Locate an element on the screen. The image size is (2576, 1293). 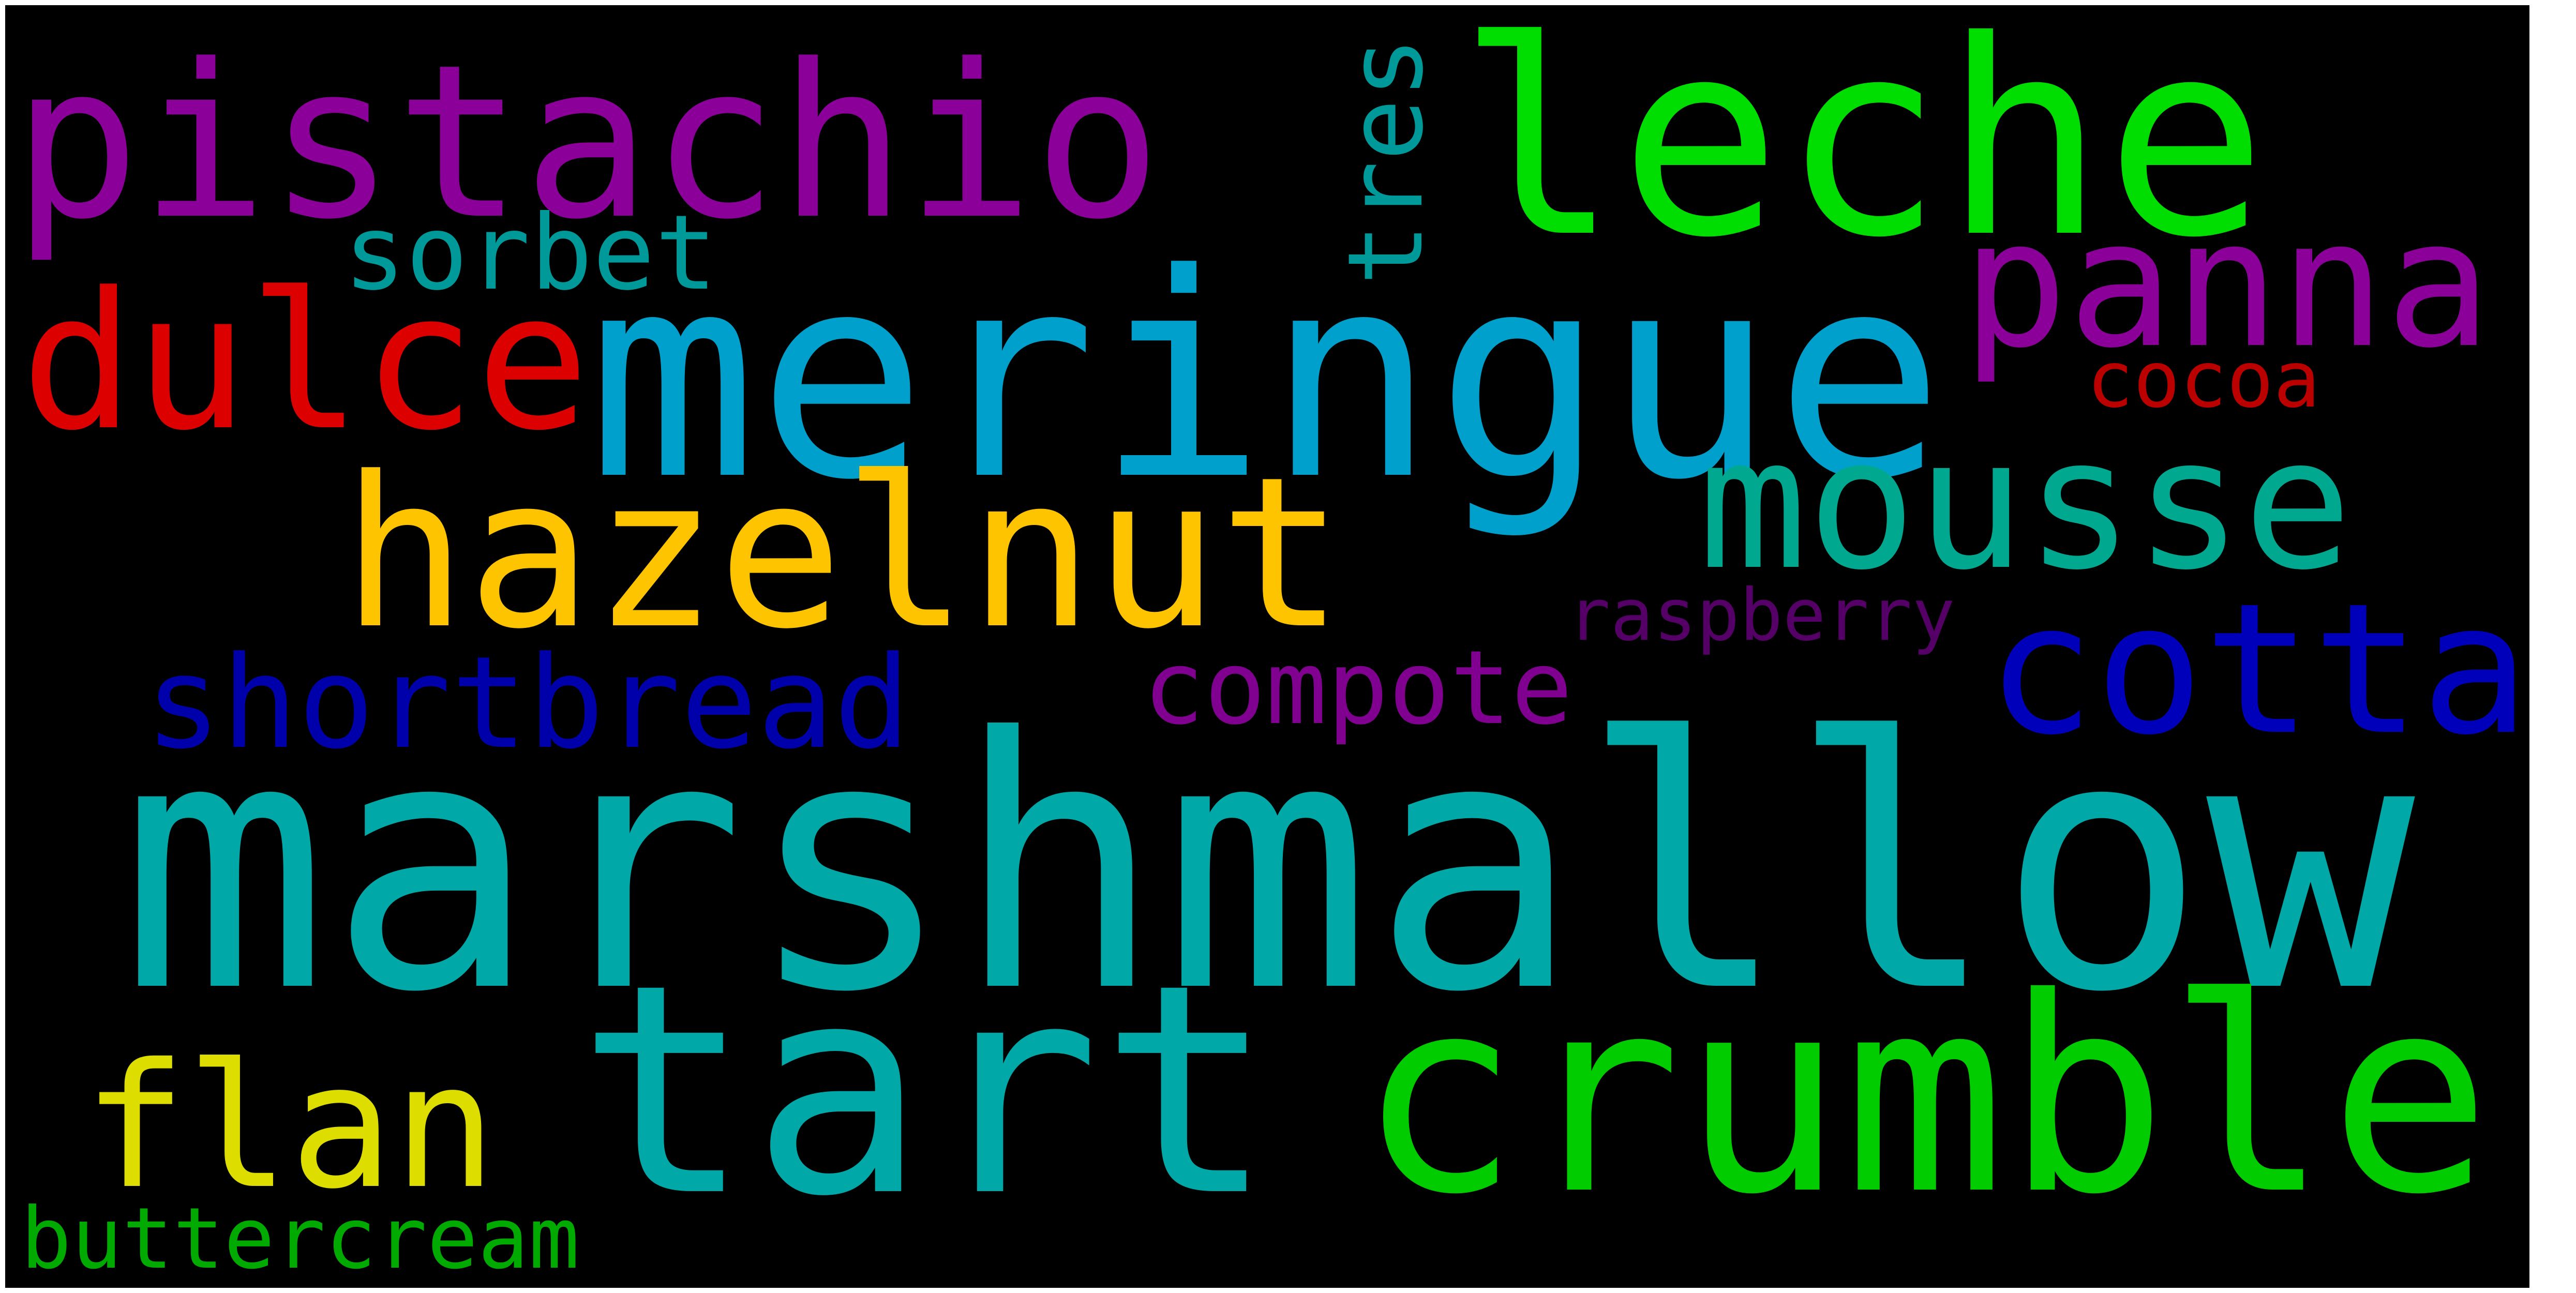
word-flan: flan is located at coordinates (290, 1127).